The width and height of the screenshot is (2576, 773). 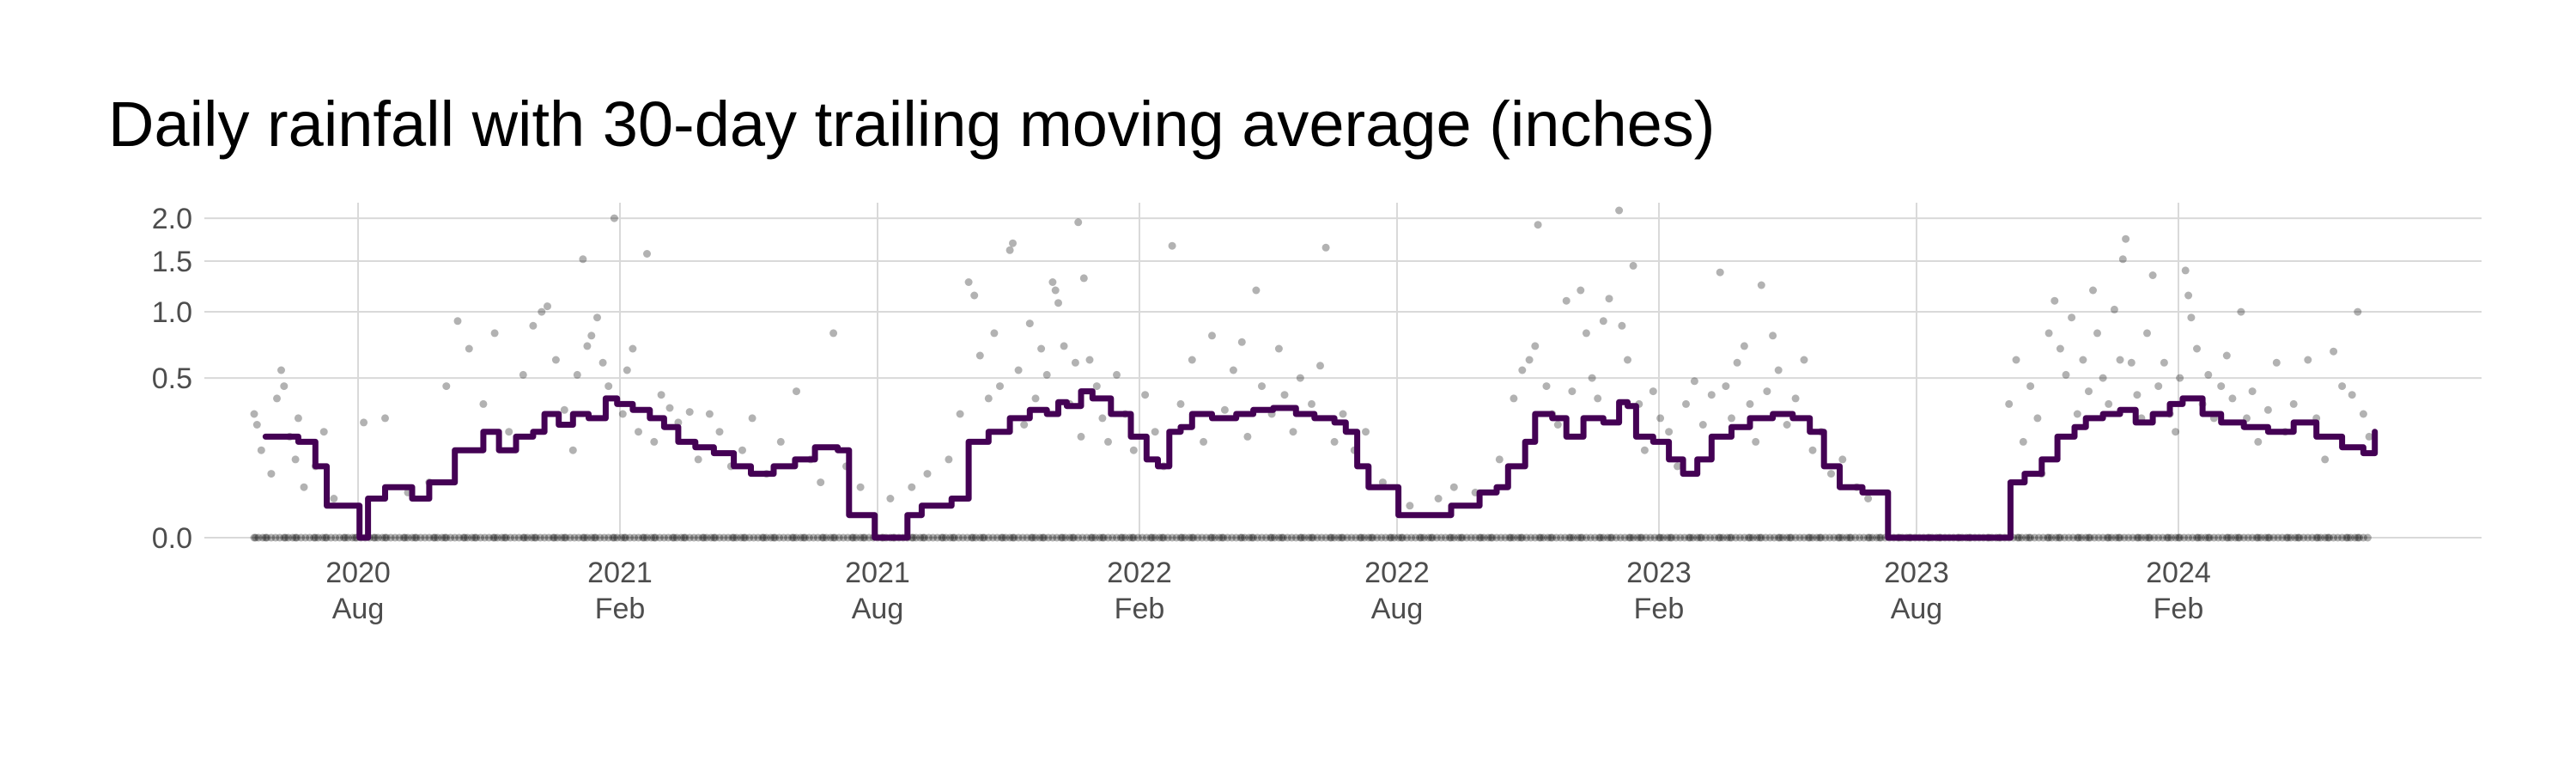 What do you see at coordinates (1140, 573) in the screenshot?
I see `x-tick-year: 2022` at bounding box center [1140, 573].